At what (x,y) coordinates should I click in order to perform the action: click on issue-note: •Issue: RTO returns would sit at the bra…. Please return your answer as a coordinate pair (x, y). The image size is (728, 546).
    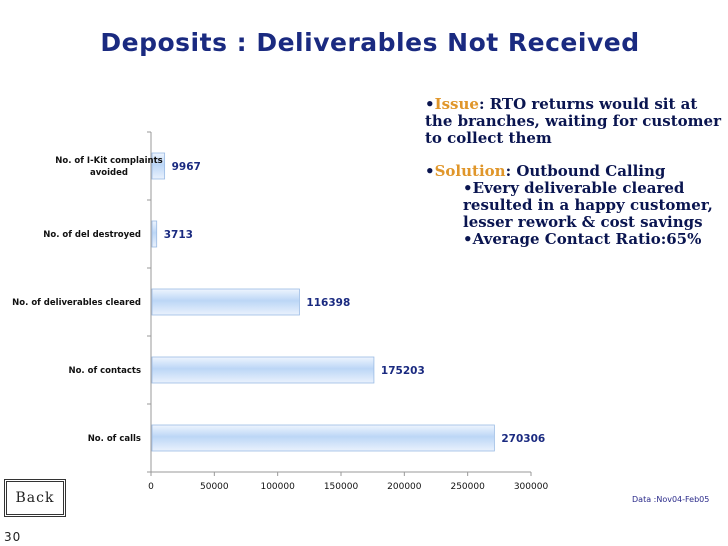
    Looking at the image, I should click on (573, 121).